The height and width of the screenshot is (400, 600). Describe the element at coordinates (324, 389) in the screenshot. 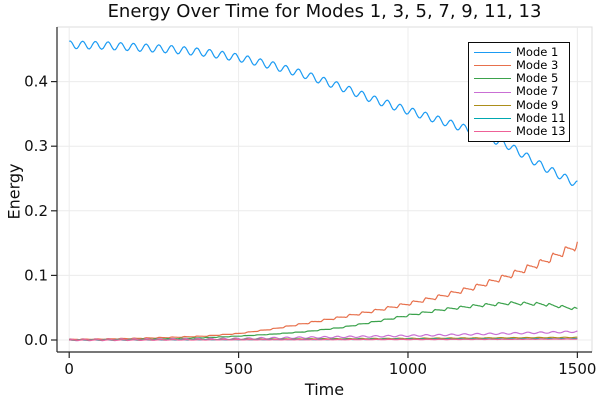

I see `x-axis-label: Time` at that location.